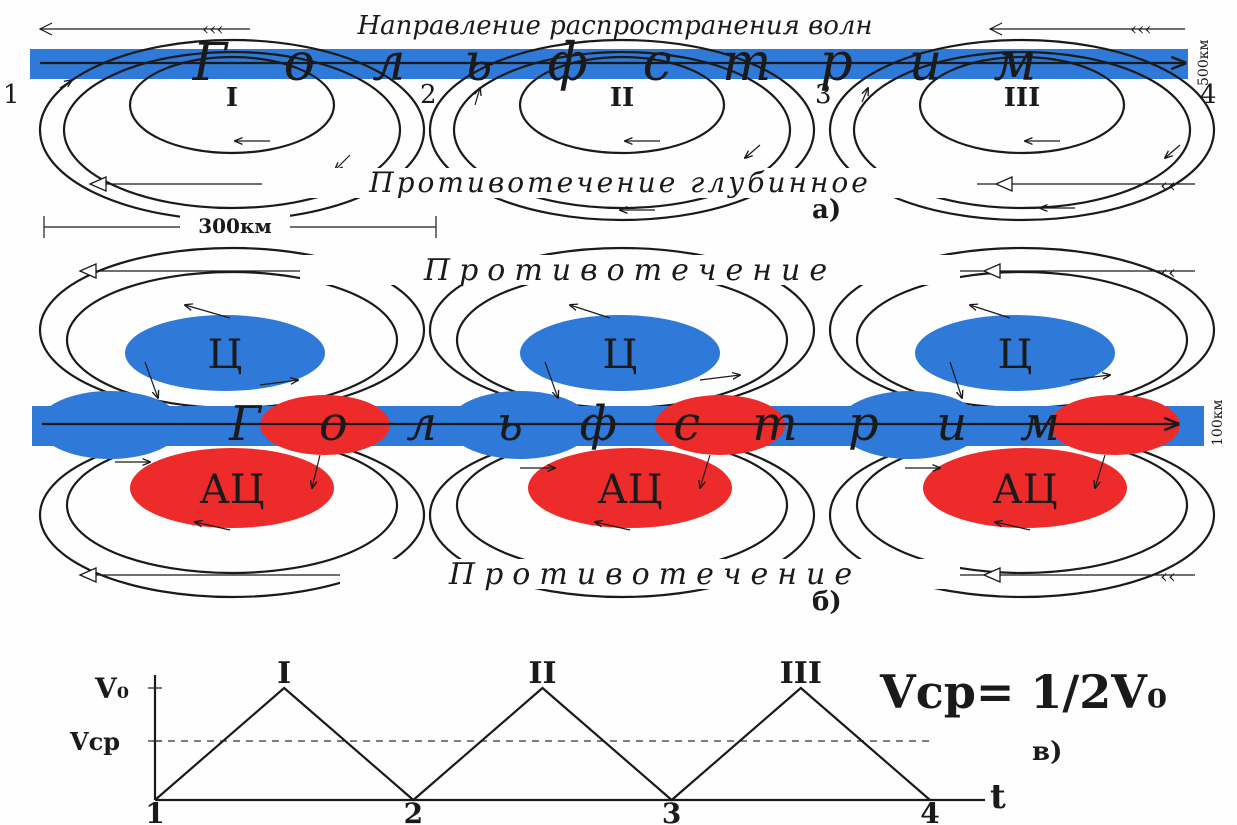  I want to click on anticyclone-3: АЦ, so click(1025, 488).